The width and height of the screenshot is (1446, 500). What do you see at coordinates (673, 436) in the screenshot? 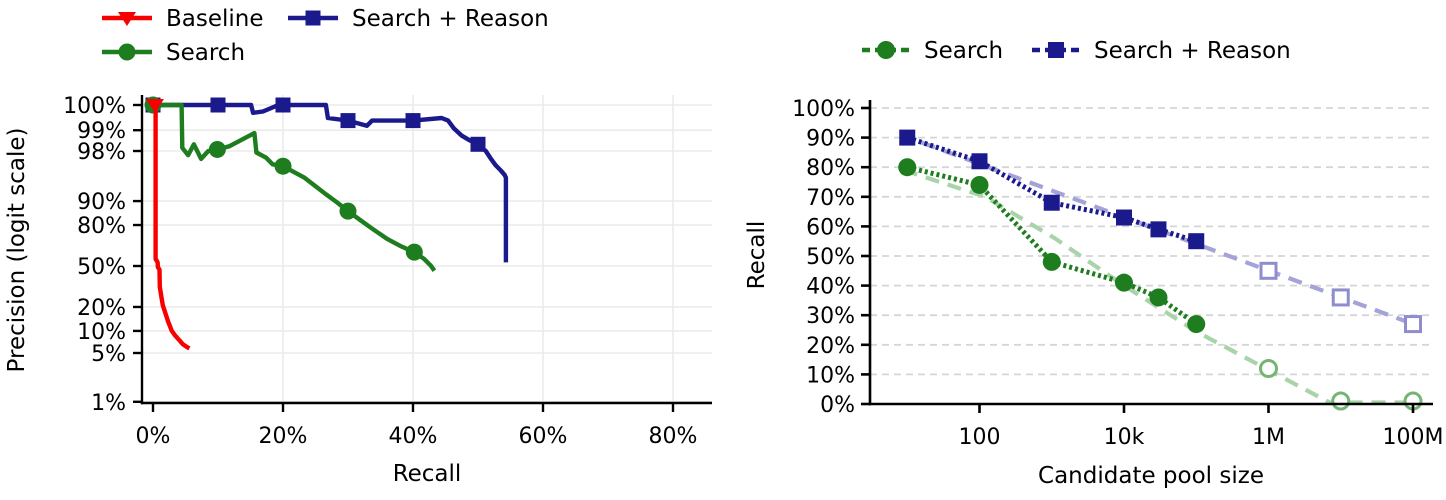
I see `x-tick-label: 80%` at bounding box center [673, 436].